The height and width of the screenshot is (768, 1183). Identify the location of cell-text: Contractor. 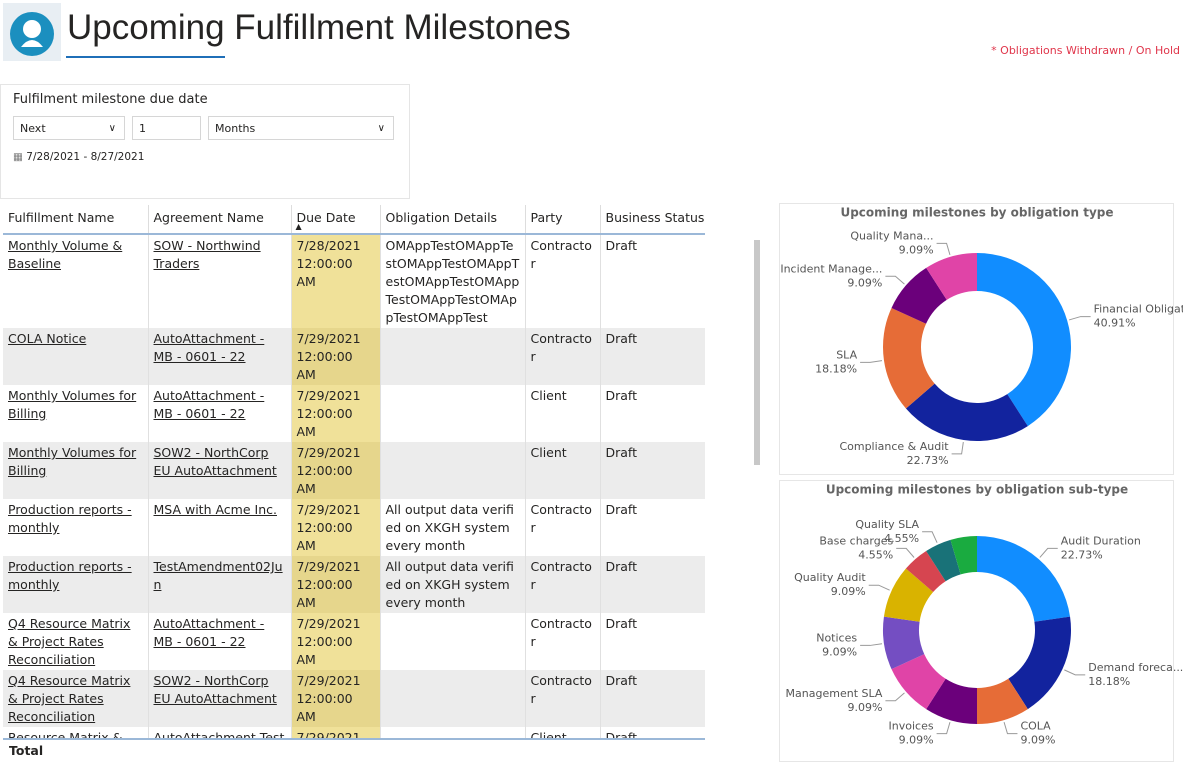
(561, 632).